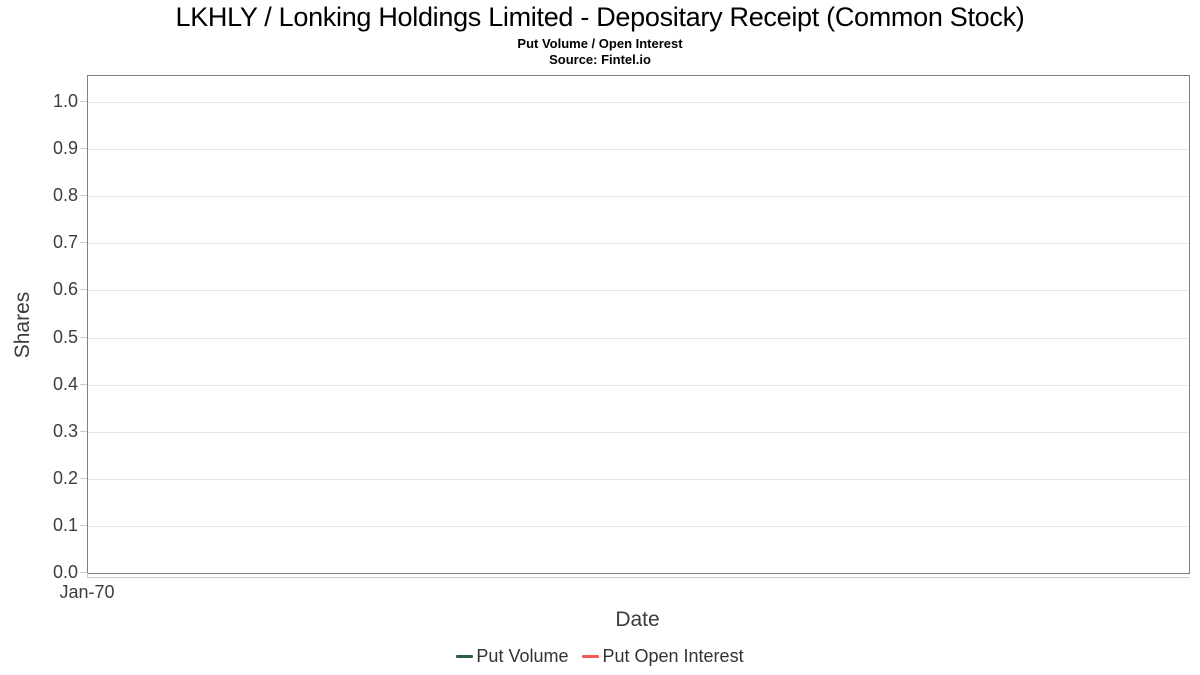 This screenshot has width=1200, height=675. I want to click on y-tick-label: 0.9, so click(65, 148).